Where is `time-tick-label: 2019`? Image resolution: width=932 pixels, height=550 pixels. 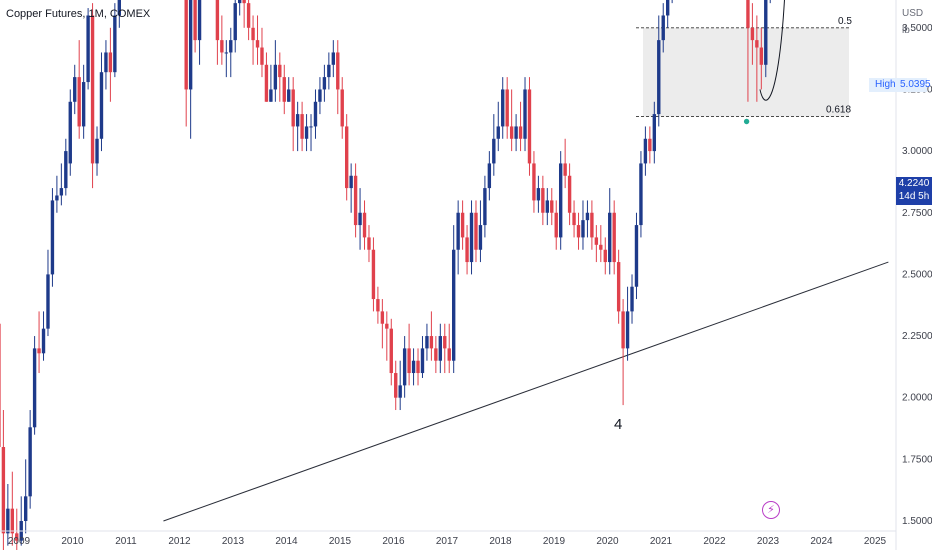
time-tick-label: 2019 is located at coordinates (554, 541).